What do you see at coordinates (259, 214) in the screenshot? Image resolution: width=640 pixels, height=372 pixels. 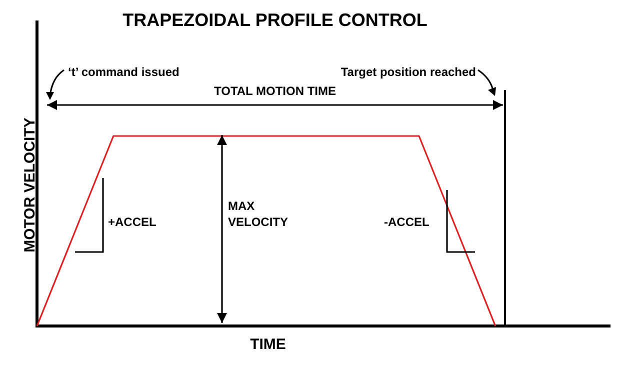 I see `annotation: MAX VELOCITY` at bounding box center [259, 214].